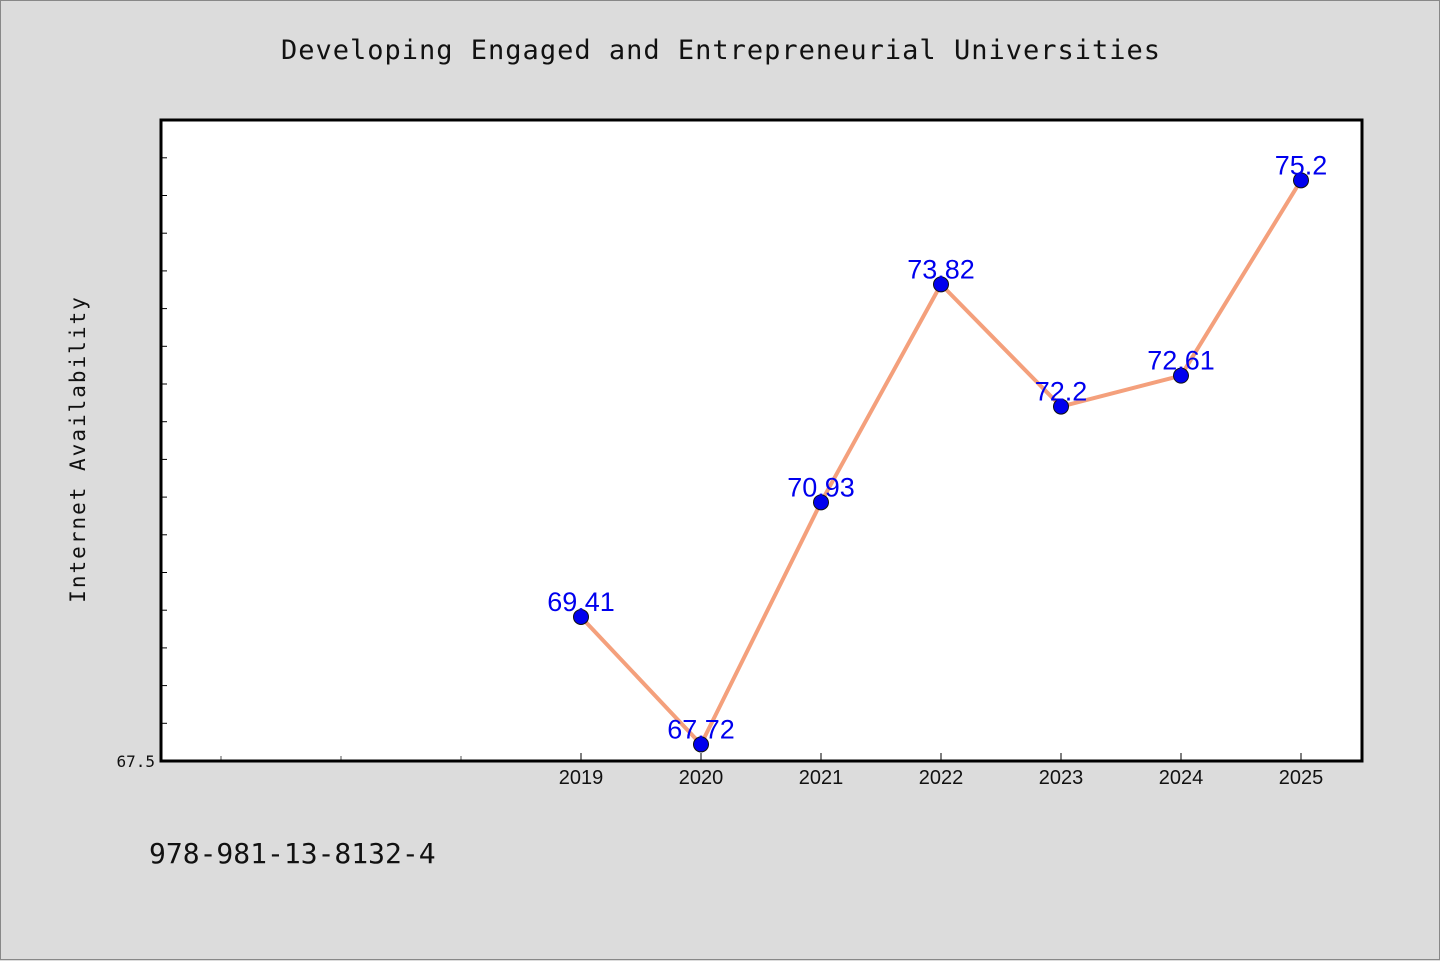  What do you see at coordinates (821, 778) in the screenshot?
I see `x-tick-label: 2021` at bounding box center [821, 778].